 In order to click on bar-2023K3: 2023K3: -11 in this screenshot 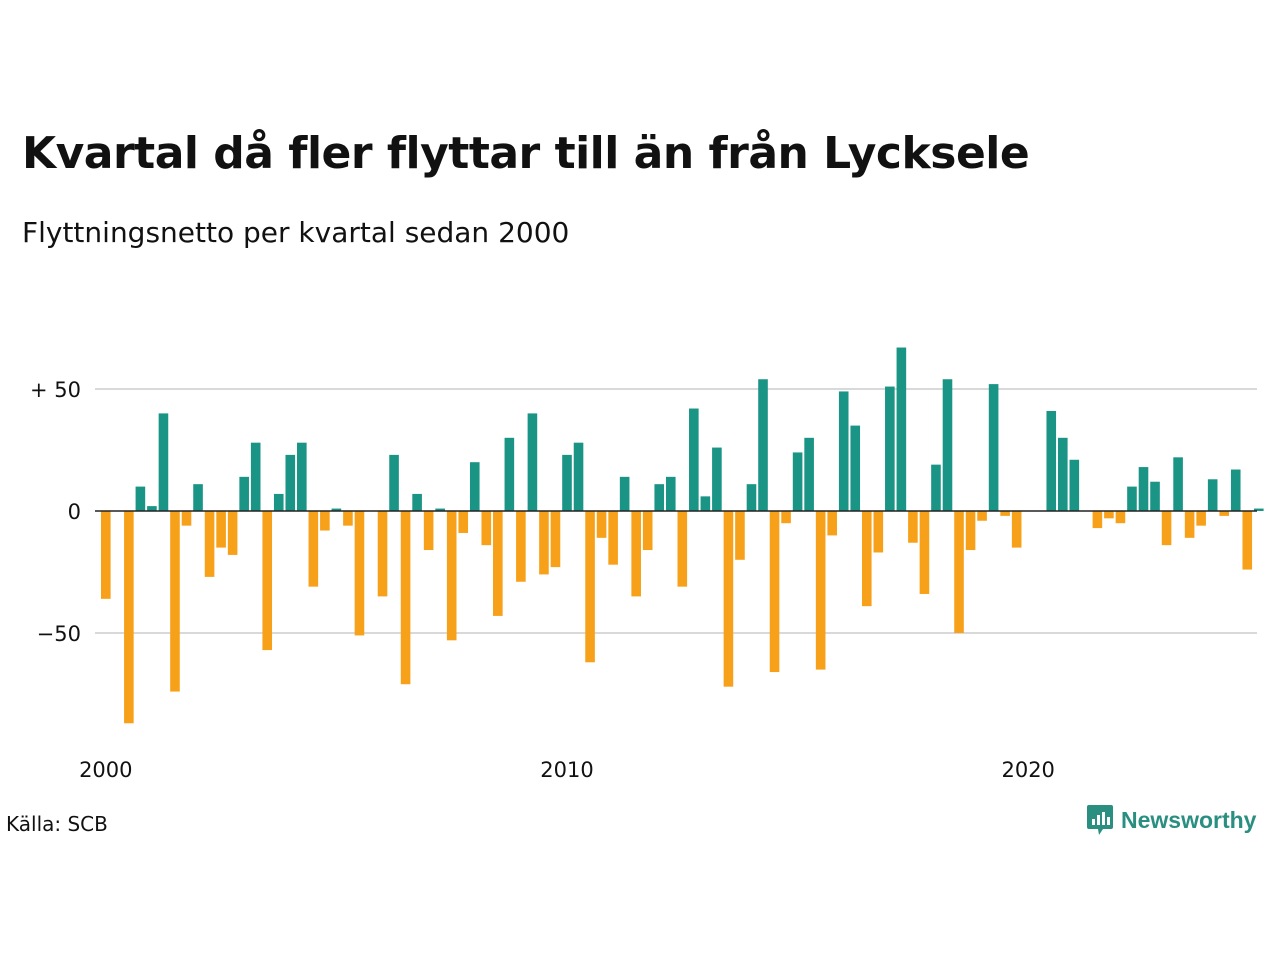, I will do `click(1189, 524)`.